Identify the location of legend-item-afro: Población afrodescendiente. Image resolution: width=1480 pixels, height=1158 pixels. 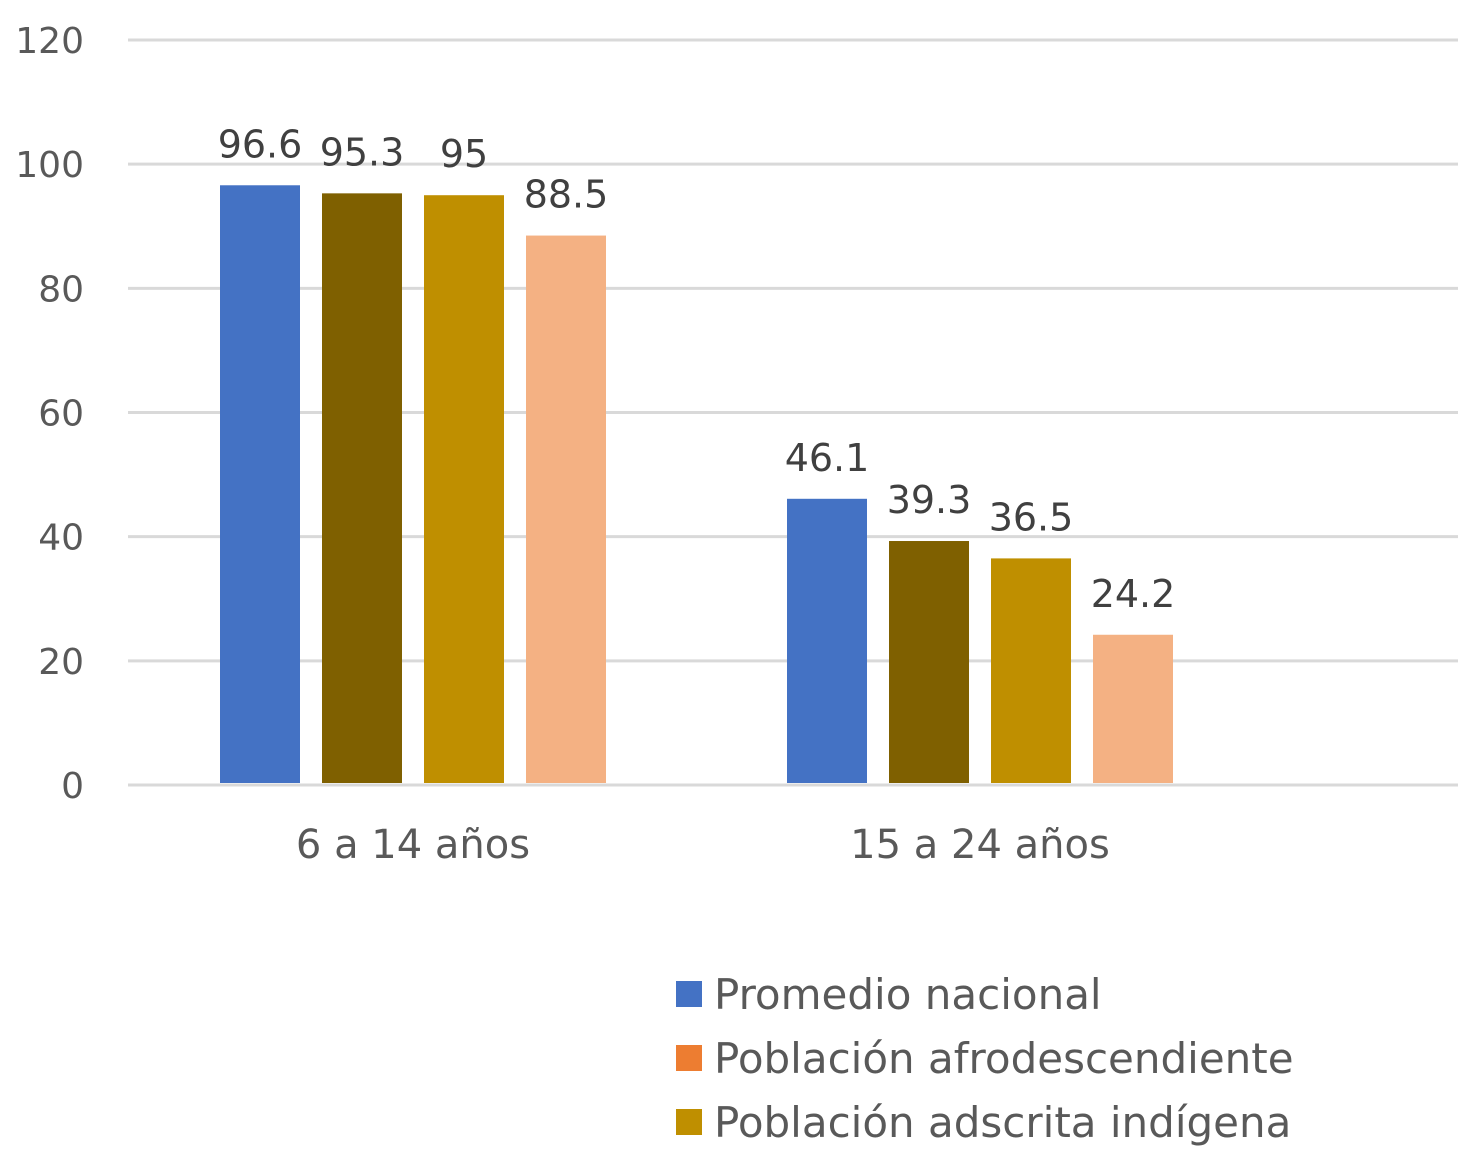
(985, 1058).